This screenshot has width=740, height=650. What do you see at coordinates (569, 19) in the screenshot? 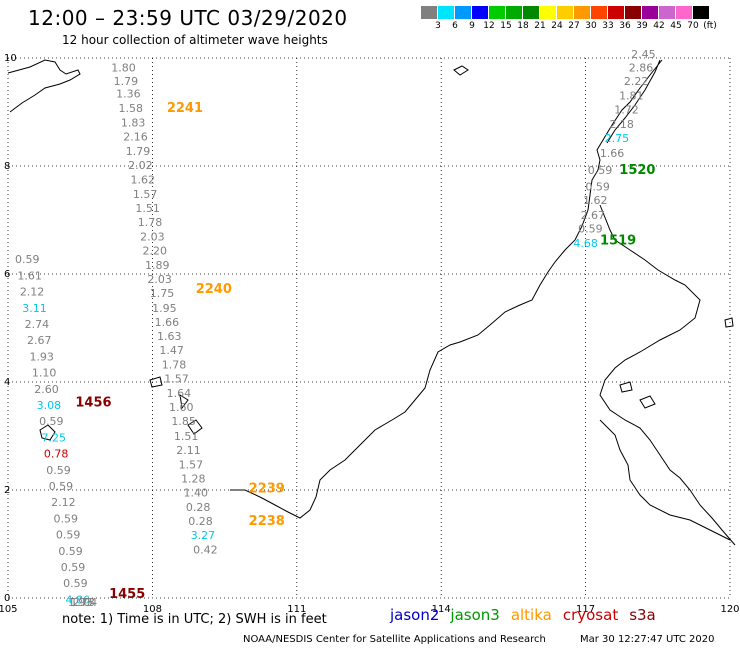
I see `color-scale-legend: 3 6 9 12 15 18 21 24 27 30 33 36 39 42 45 70 (ft)` at bounding box center [569, 19].